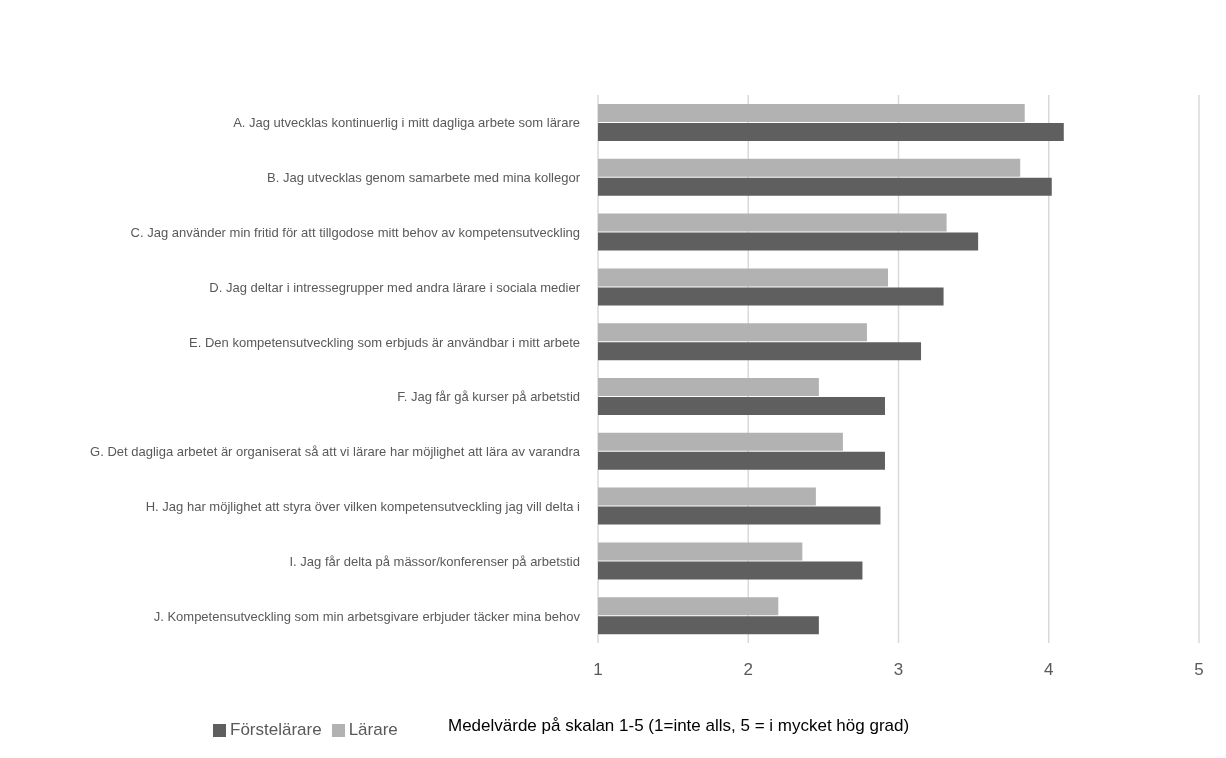  I want to click on legend-label: Lärare, so click(373, 729).